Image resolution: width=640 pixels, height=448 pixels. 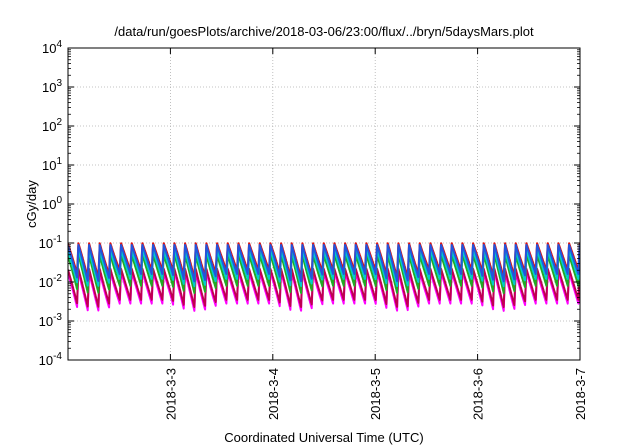 I want to click on y-tick-label: 10⁻², so click(x=51, y=281).